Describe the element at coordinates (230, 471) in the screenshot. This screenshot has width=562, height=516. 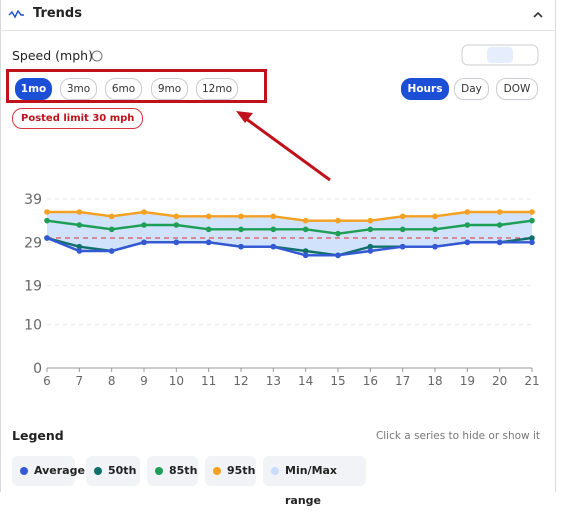
I see `legend-item: 95th` at that location.